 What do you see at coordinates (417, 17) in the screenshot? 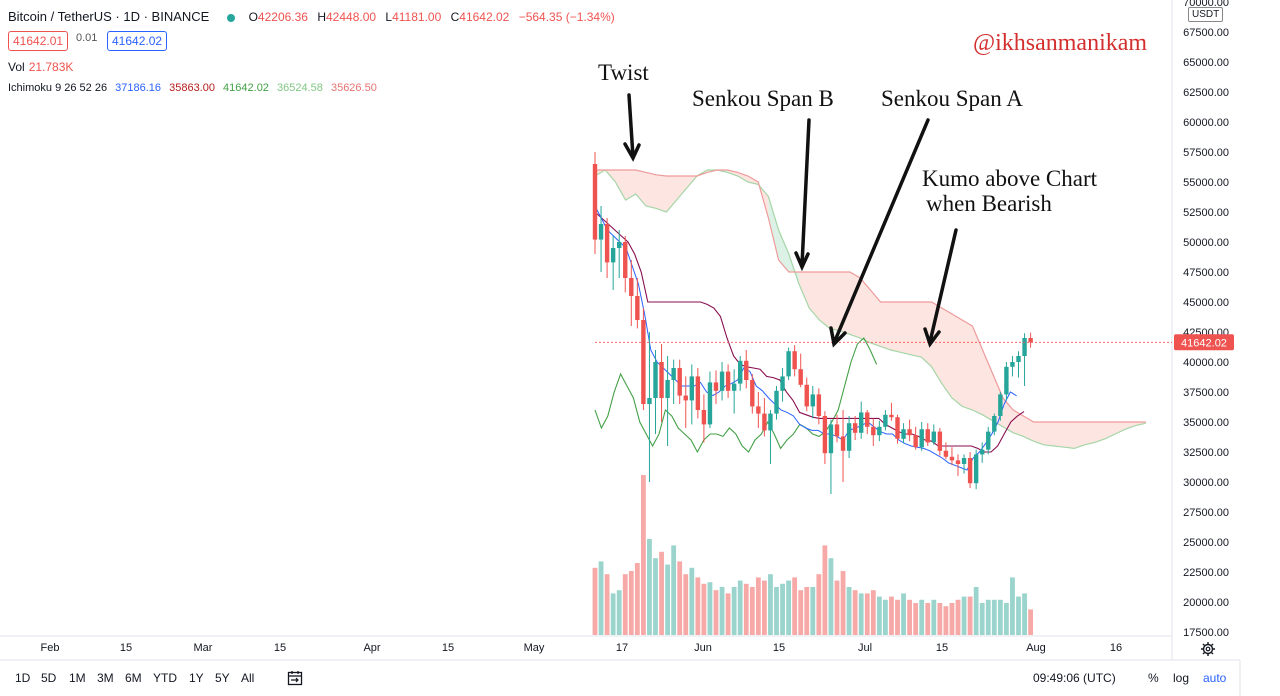
I see `low-value: 41181.00` at bounding box center [417, 17].